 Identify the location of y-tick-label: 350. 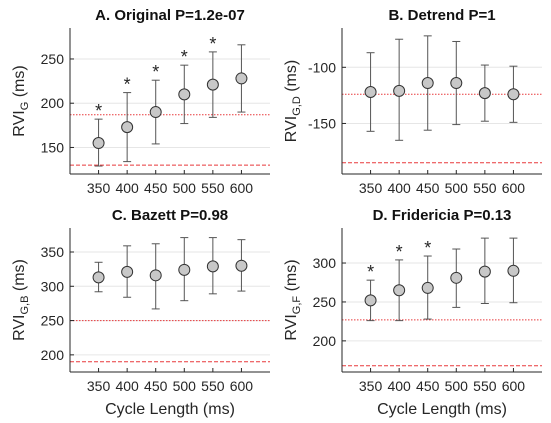
(53, 252).